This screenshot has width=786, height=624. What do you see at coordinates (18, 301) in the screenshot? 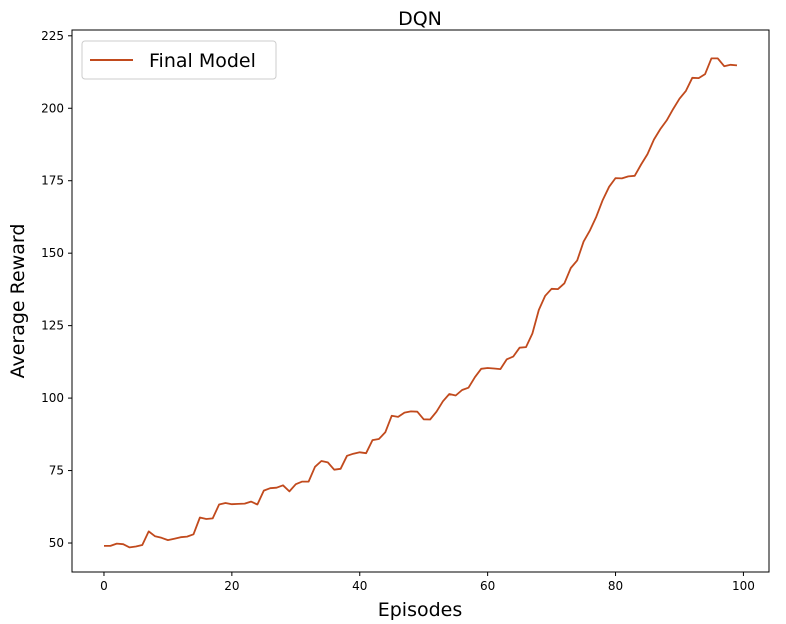
I see `y-axis-label: Average Reward` at bounding box center [18, 301].